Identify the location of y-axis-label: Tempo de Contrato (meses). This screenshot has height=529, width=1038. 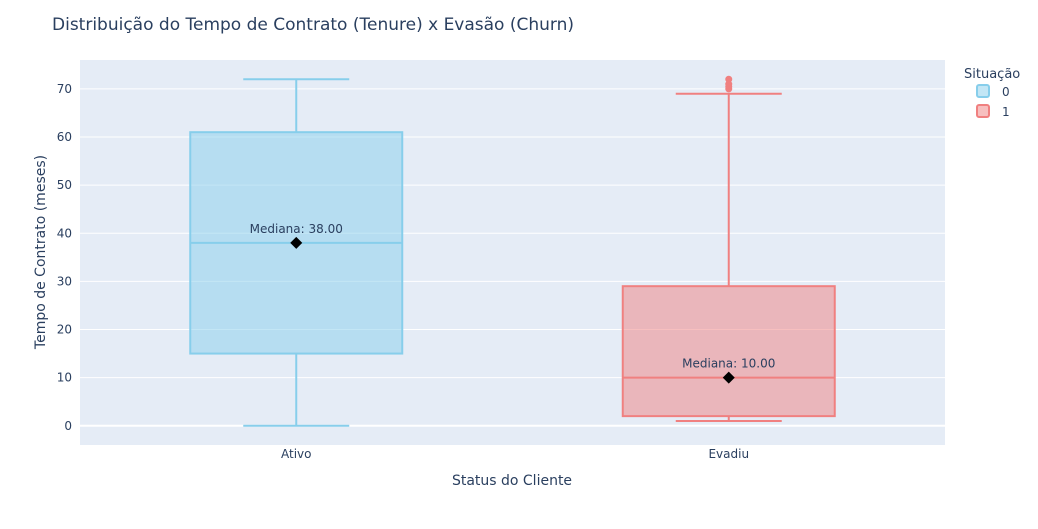
(41, 252).